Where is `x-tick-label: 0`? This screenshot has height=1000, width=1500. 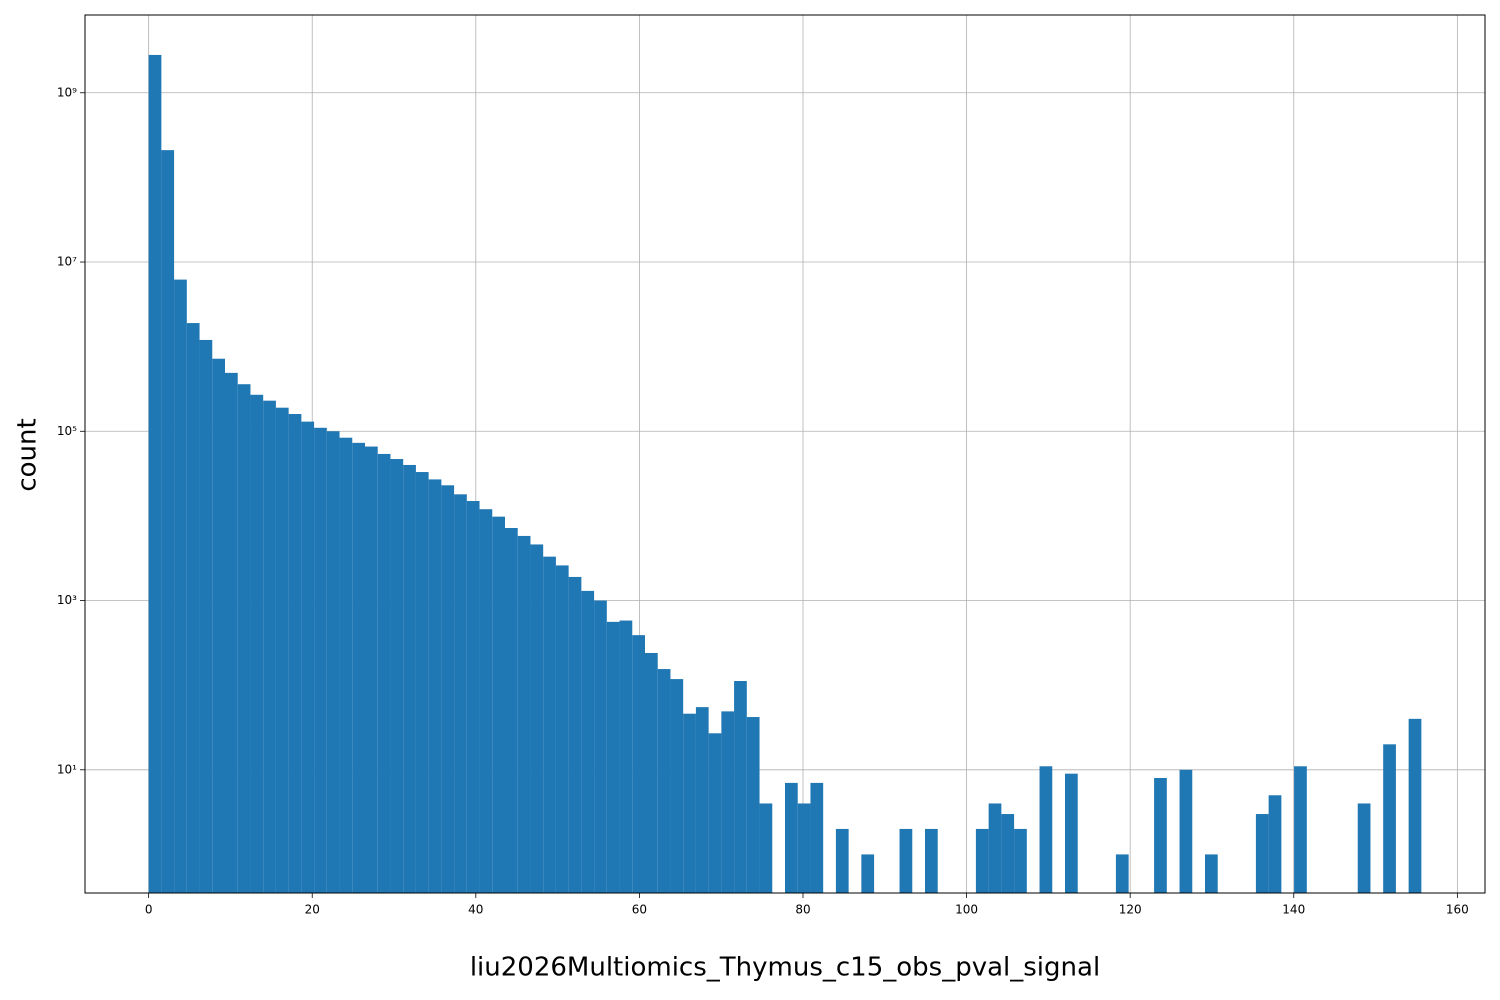
x-tick-label: 0 is located at coordinates (149, 910).